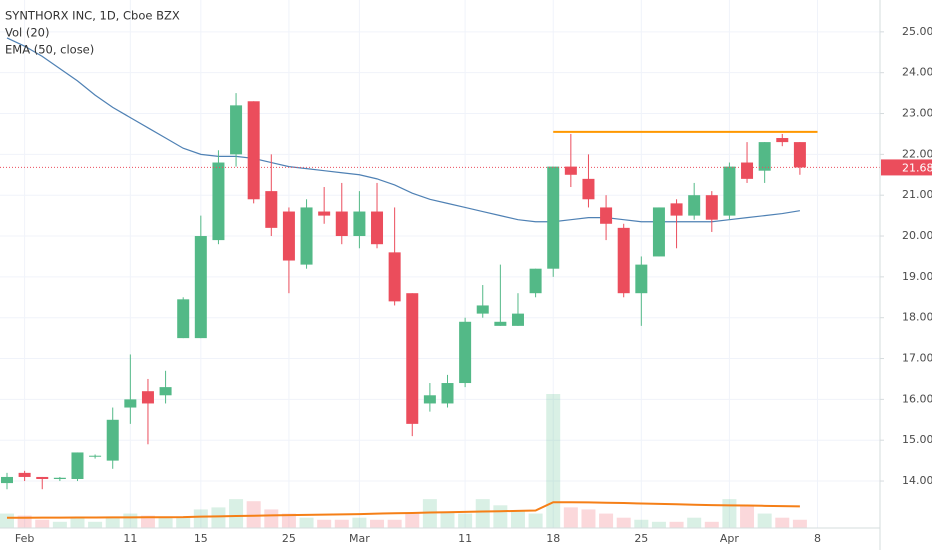 This screenshot has height=550, width=932. Describe the element at coordinates (917, 235) in the screenshot. I see `y-tick-label: 20.00` at that location.